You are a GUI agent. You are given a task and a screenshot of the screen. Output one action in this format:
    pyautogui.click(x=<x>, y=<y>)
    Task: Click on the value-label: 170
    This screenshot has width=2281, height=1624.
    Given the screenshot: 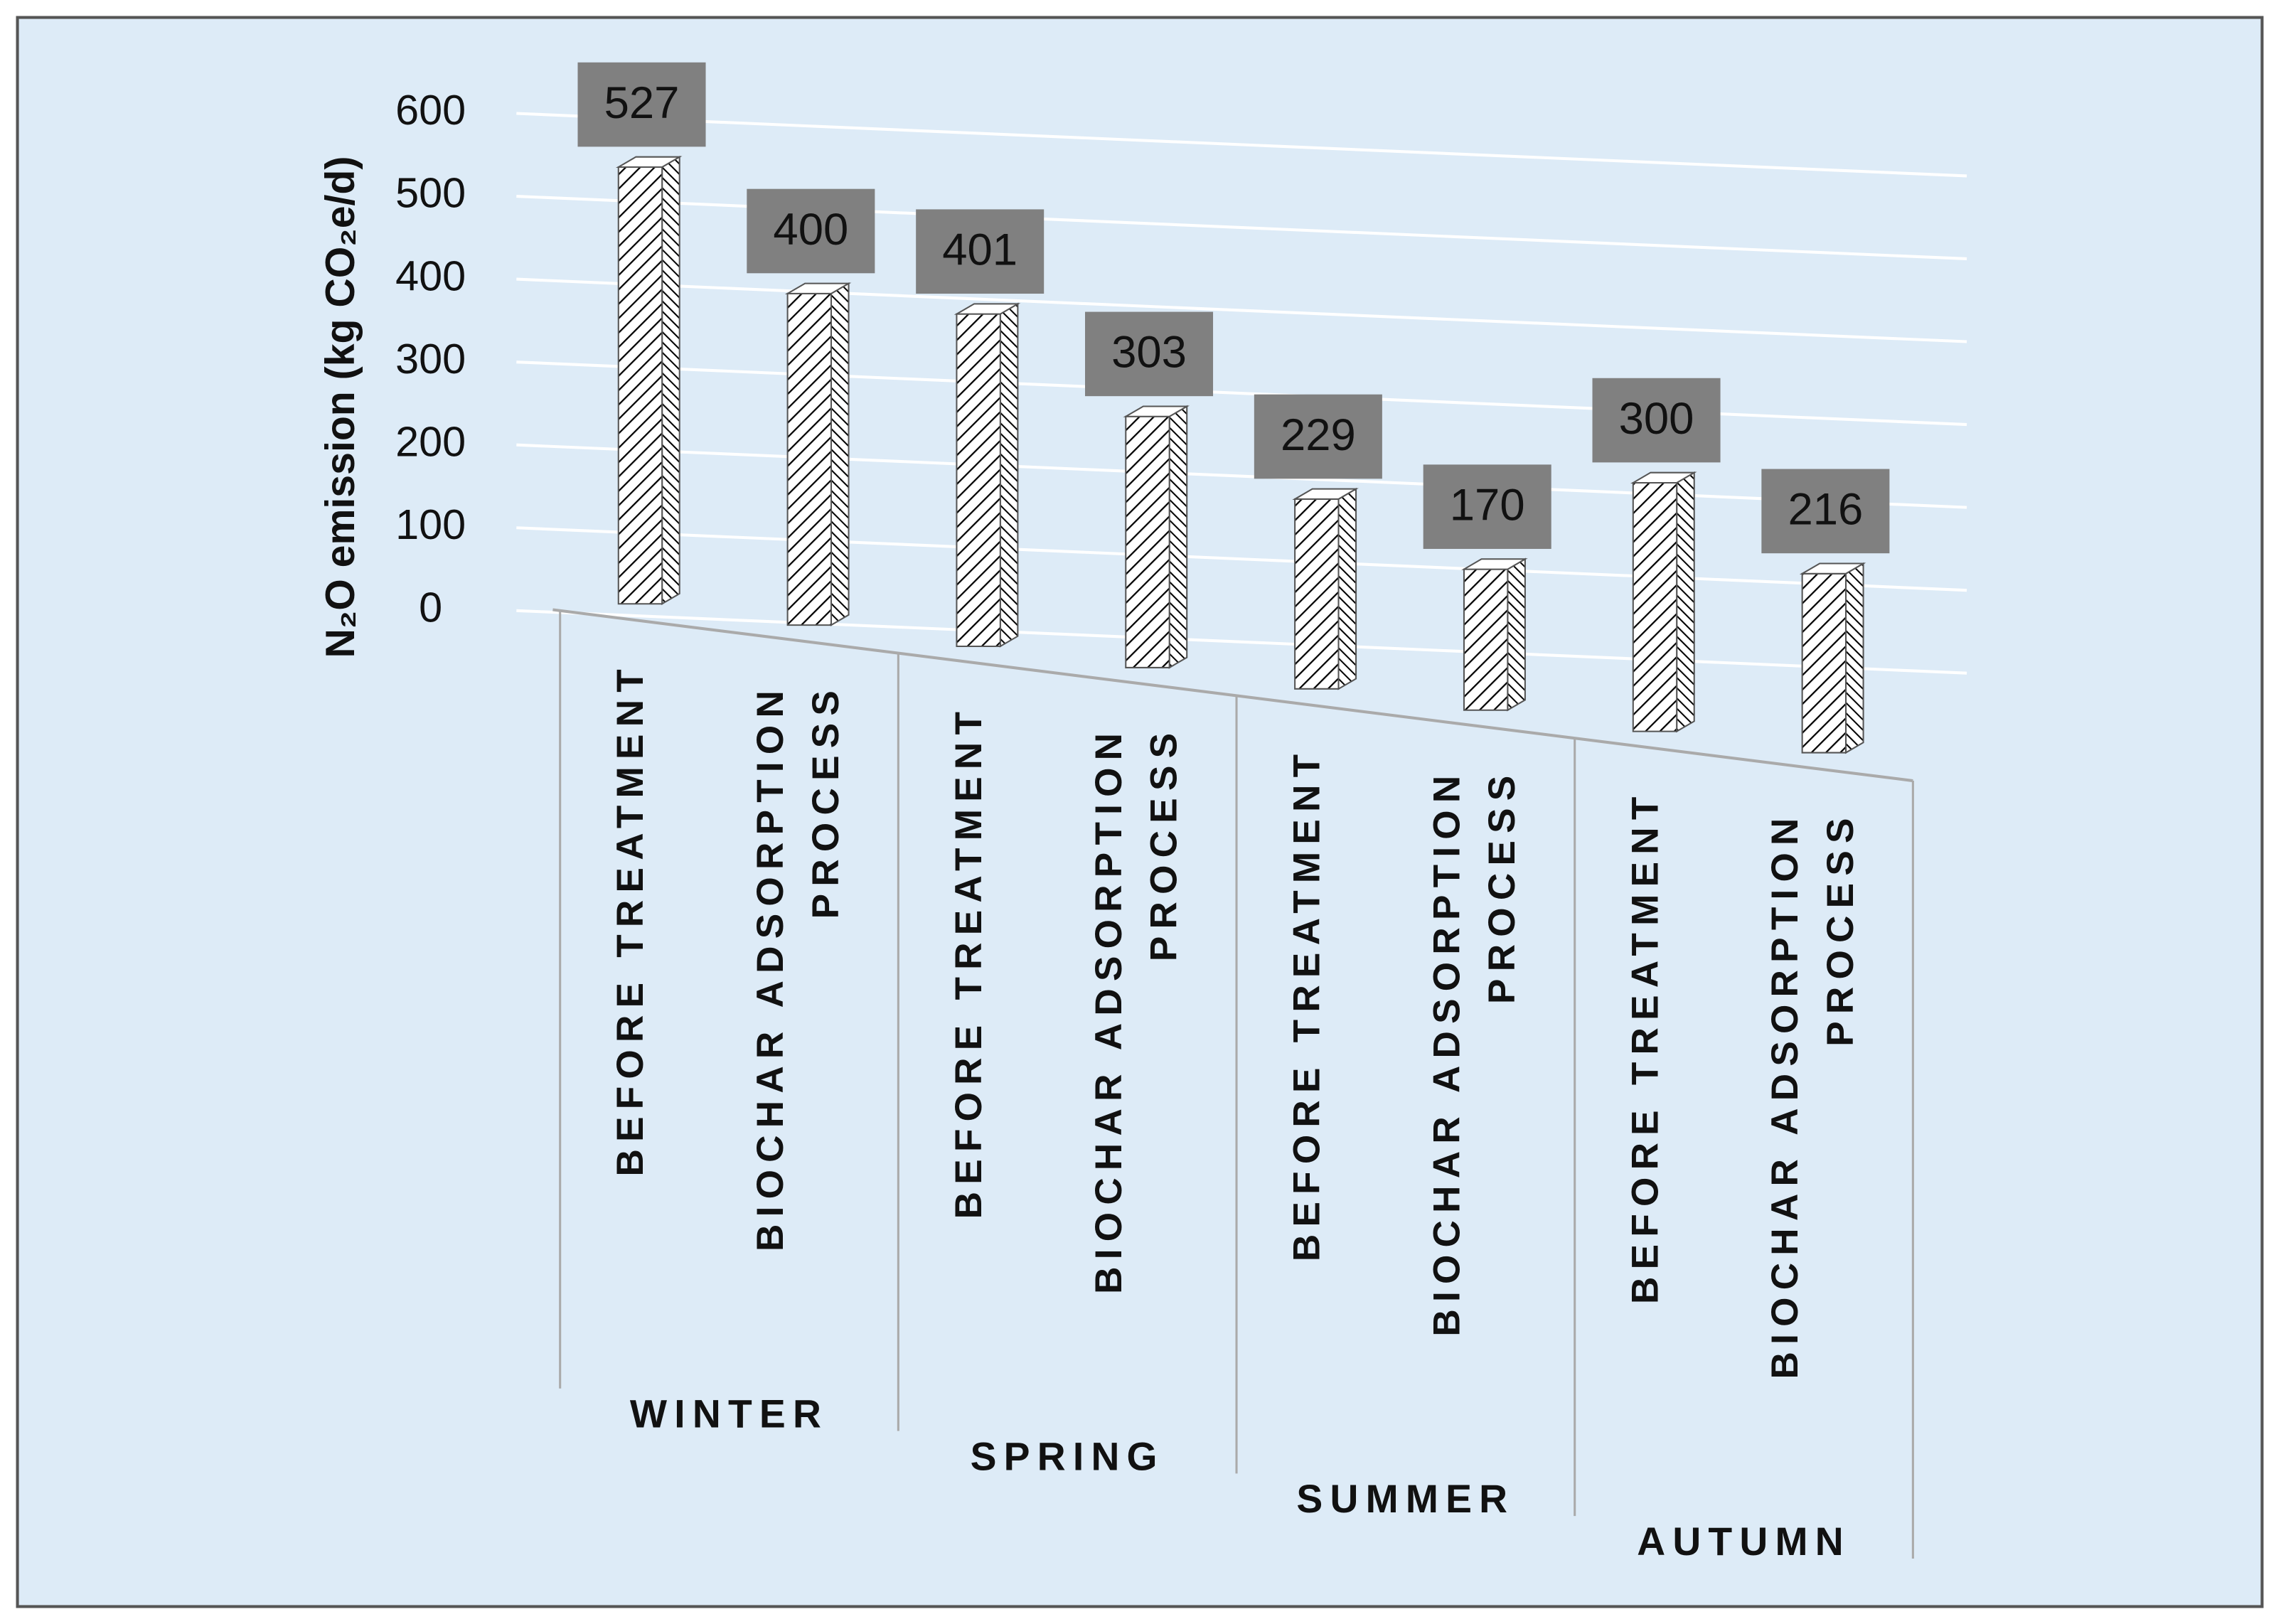 What is the action you would take?
    pyautogui.click(x=1488, y=505)
    